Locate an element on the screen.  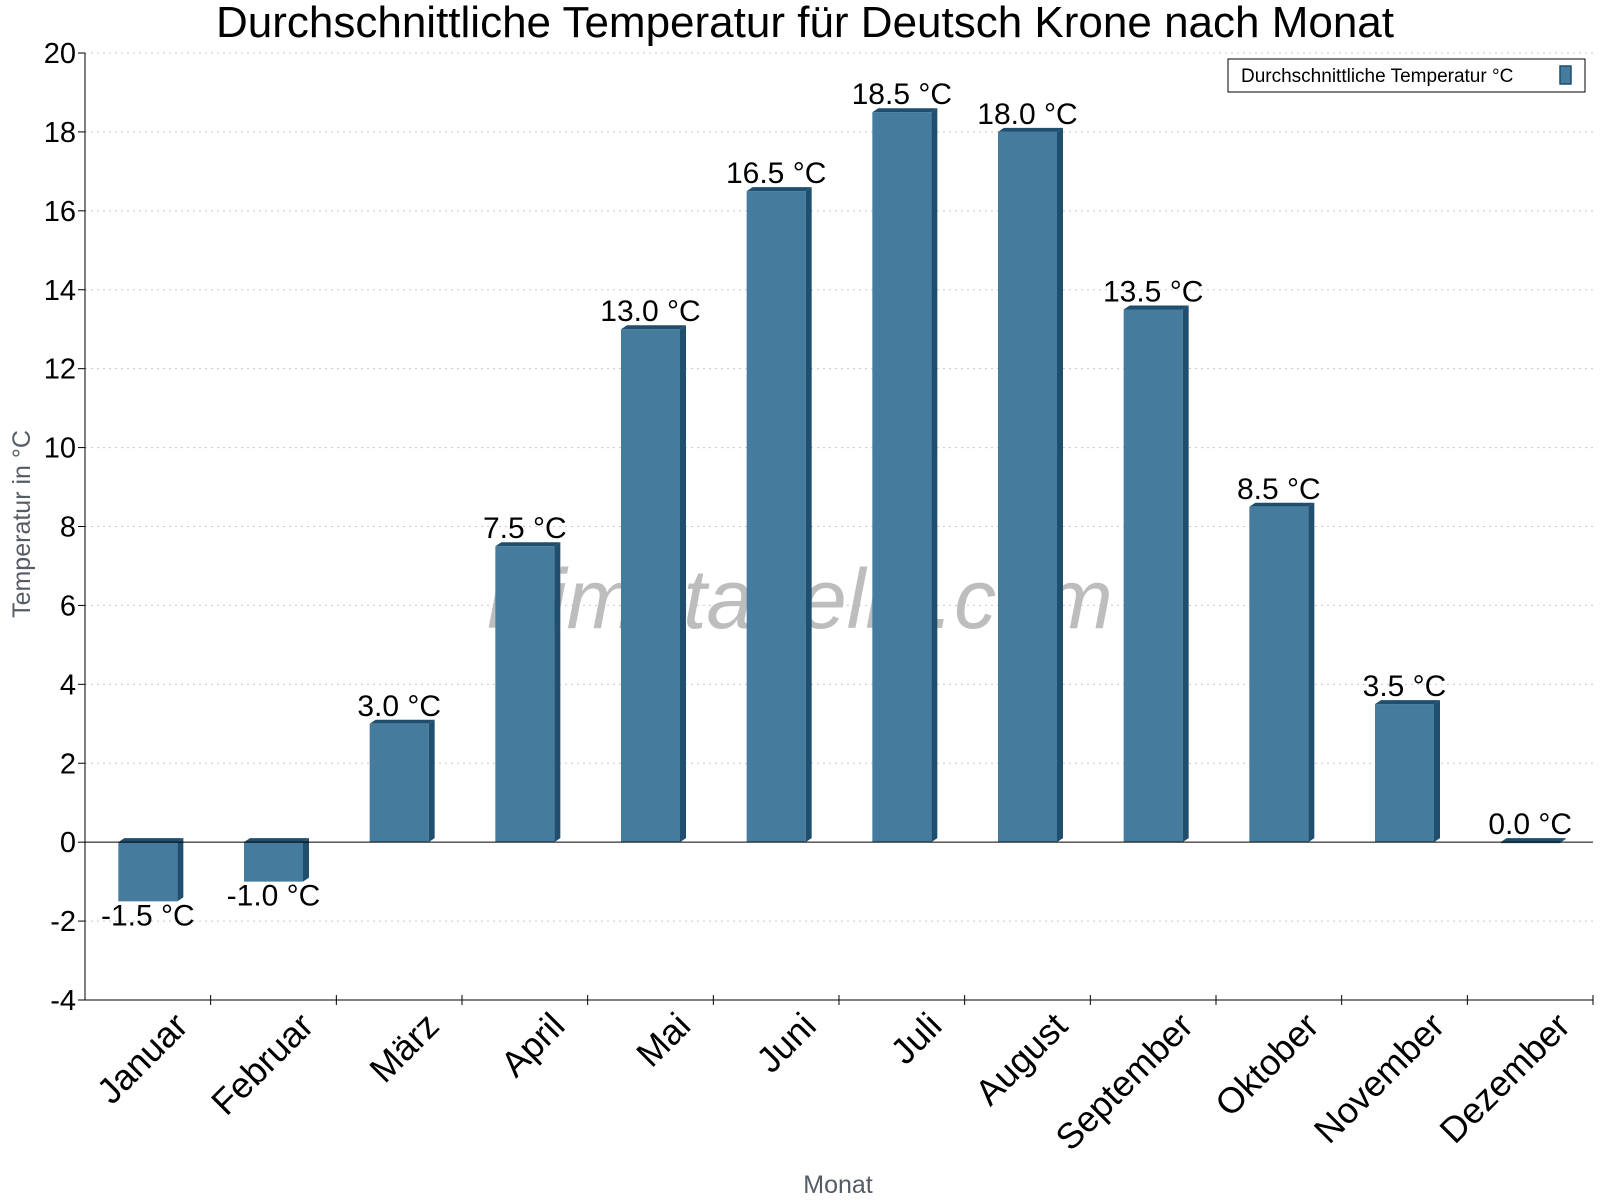
x-tick-label: Juli is located at coordinates (915, 1038).